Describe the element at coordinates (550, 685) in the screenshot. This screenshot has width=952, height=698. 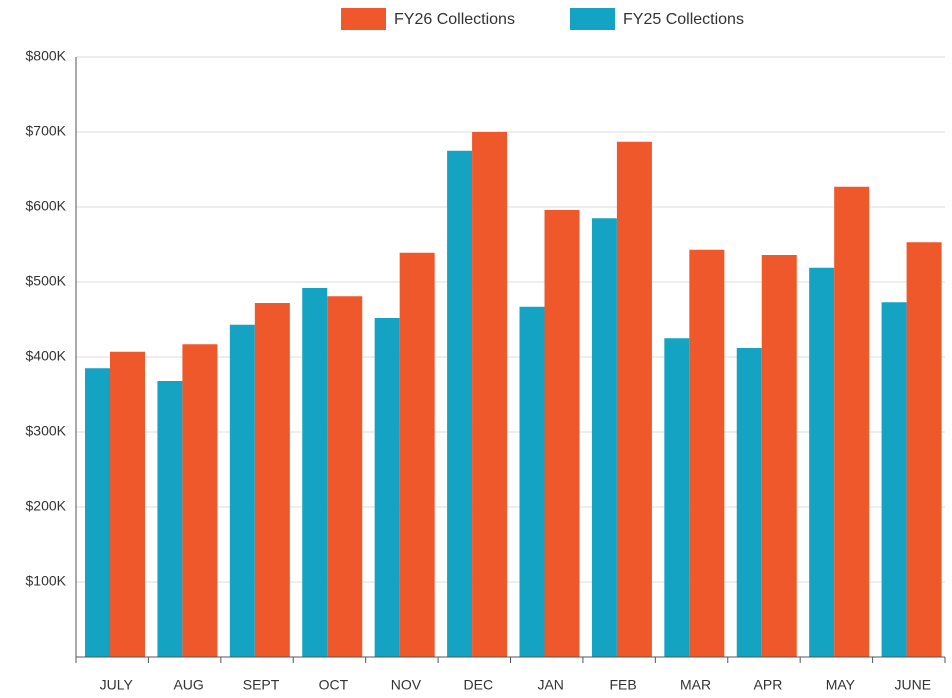
I see `x-tick-label: JAN` at that location.